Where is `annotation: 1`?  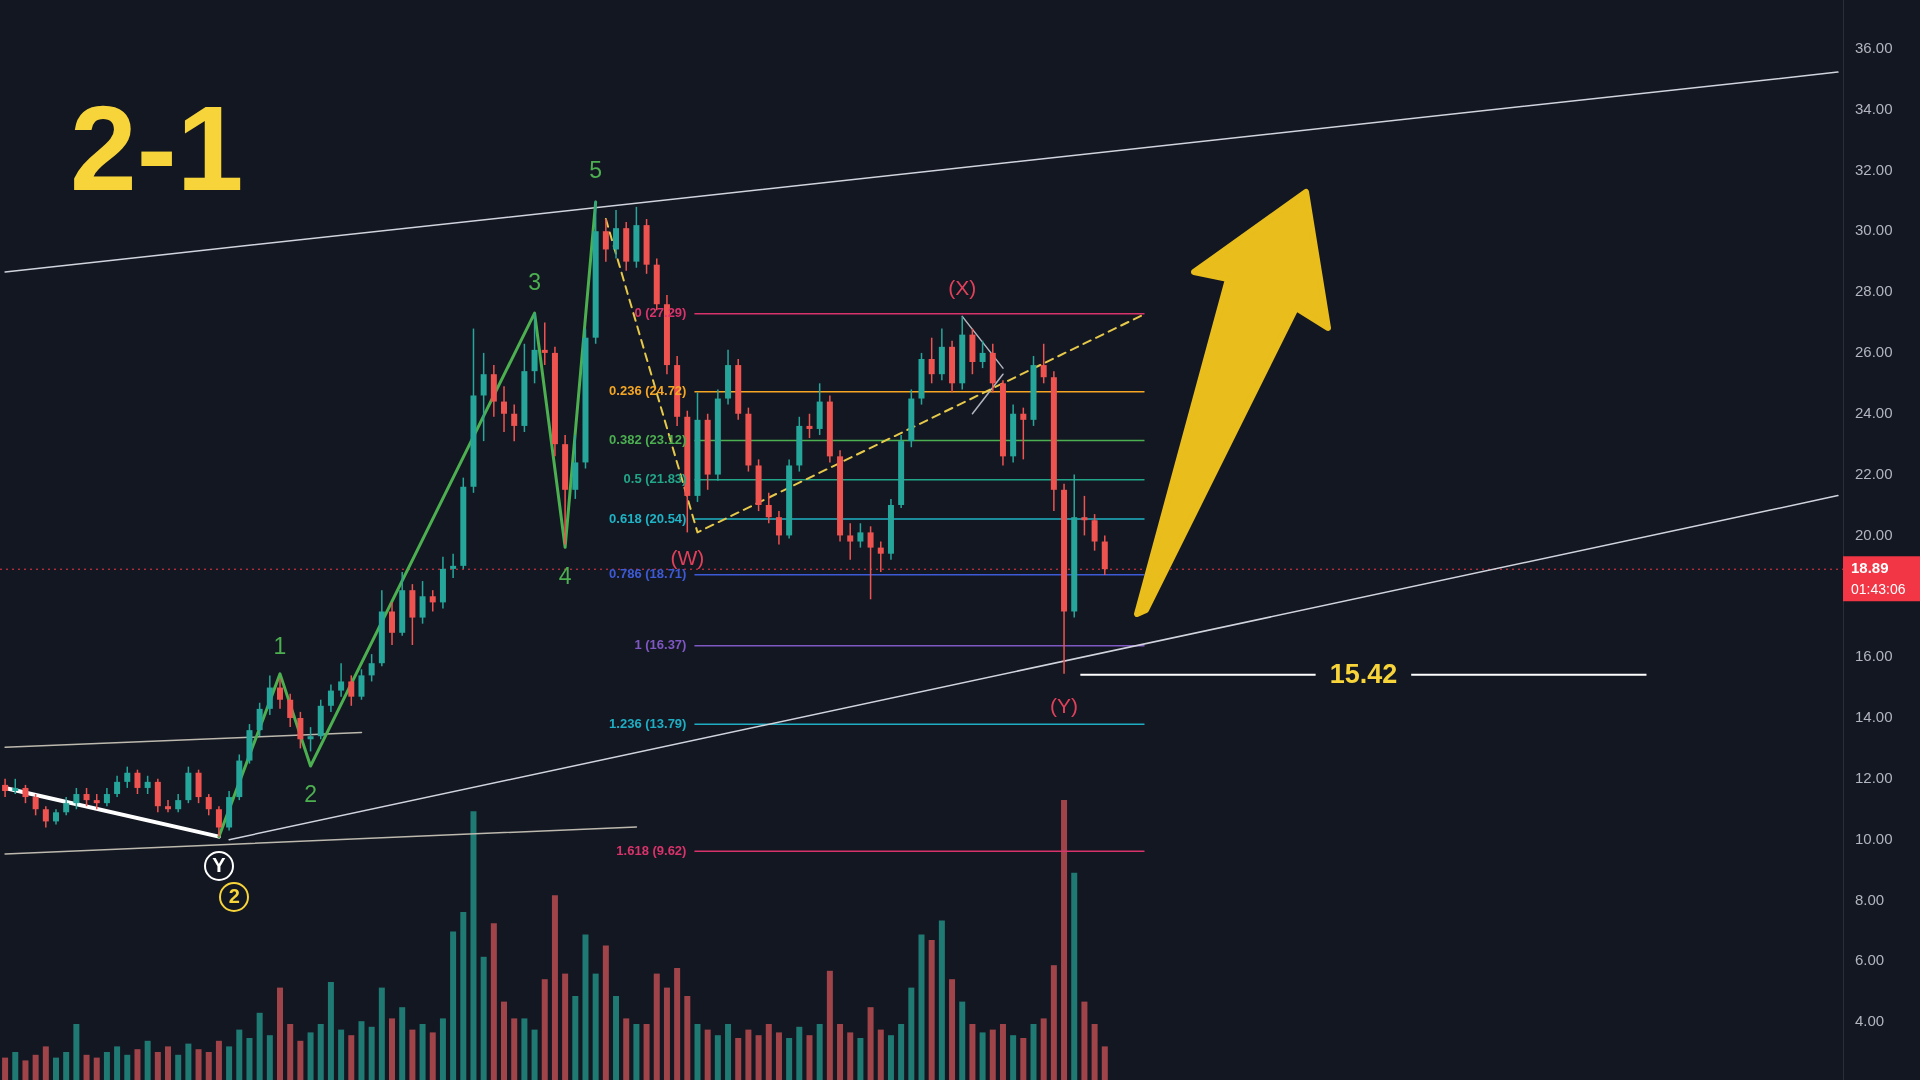 annotation: 1 is located at coordinates (280, 646).